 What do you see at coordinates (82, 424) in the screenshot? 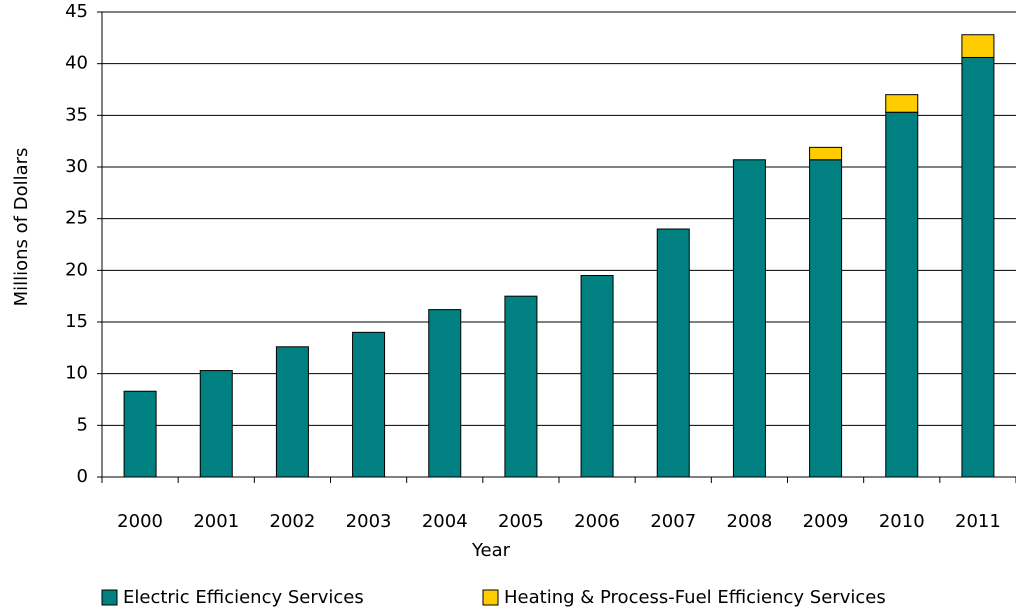
I see `y-tick-label: 5` at bounding box center [82, 424].